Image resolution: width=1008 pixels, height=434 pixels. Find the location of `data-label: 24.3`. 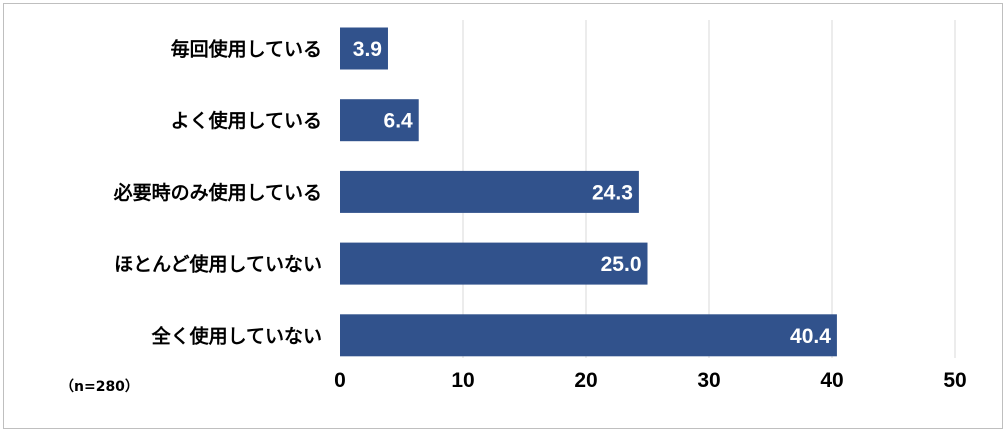

data-label: 24.3 is located at coordinates (612, 192).